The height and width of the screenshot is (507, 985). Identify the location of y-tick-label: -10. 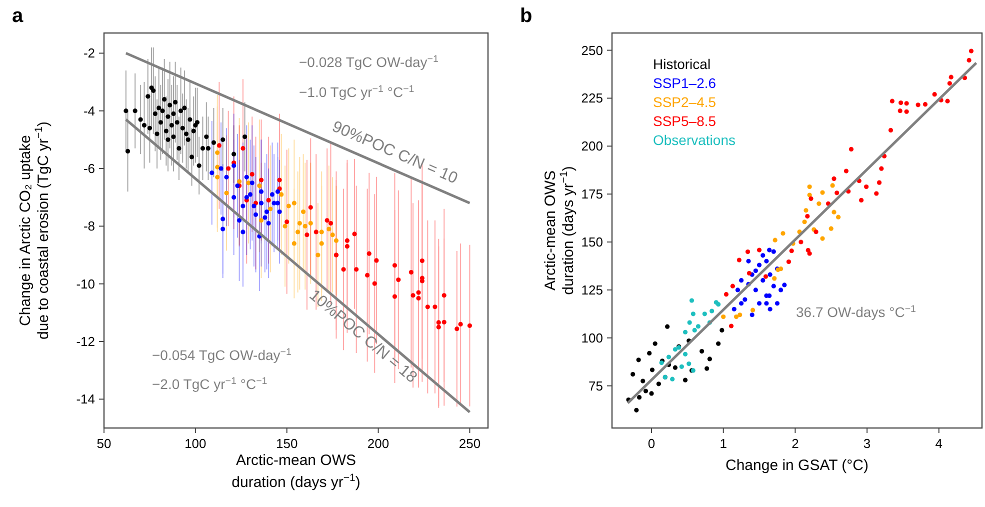
(85, 284).